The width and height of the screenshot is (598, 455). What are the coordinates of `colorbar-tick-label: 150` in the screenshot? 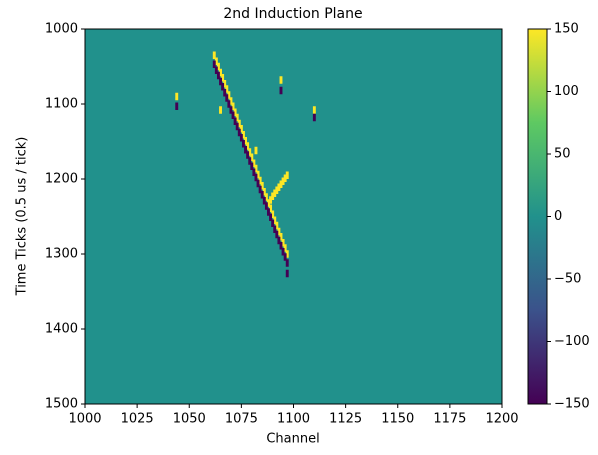 It's located at (566, 29).